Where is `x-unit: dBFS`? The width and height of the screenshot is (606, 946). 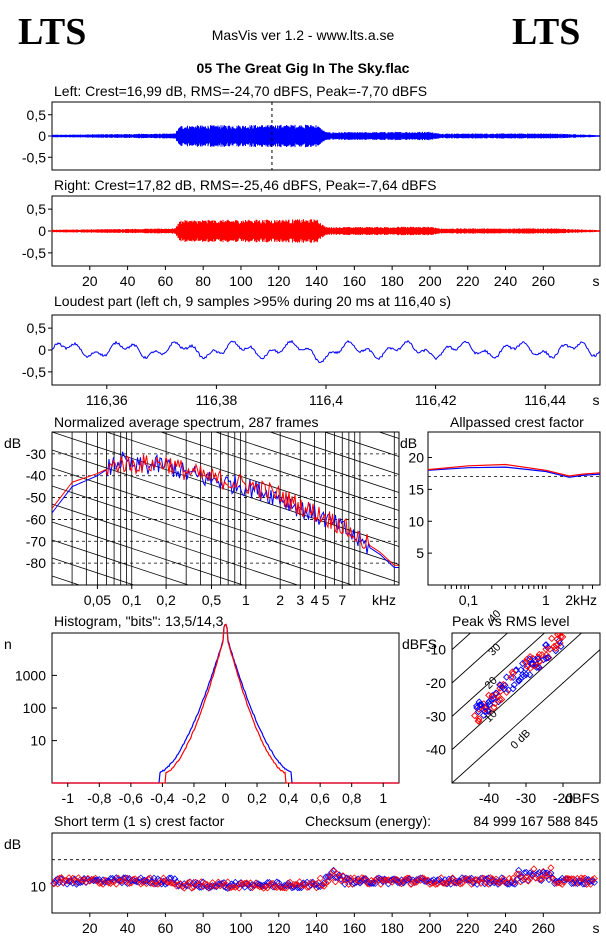
x-unit: dBFS is located at coordinates (581, 798).